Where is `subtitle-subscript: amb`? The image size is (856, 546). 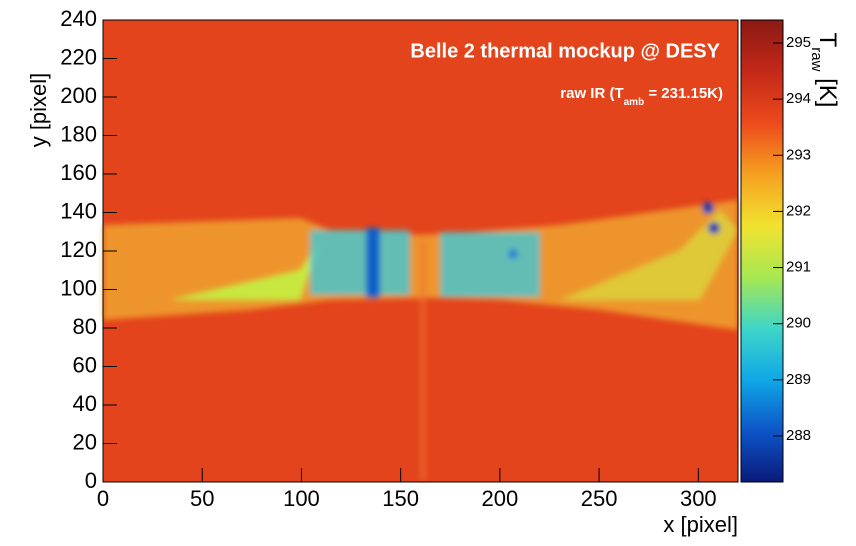 subtitle-subscript: amb is located at coordinates (634, 102).